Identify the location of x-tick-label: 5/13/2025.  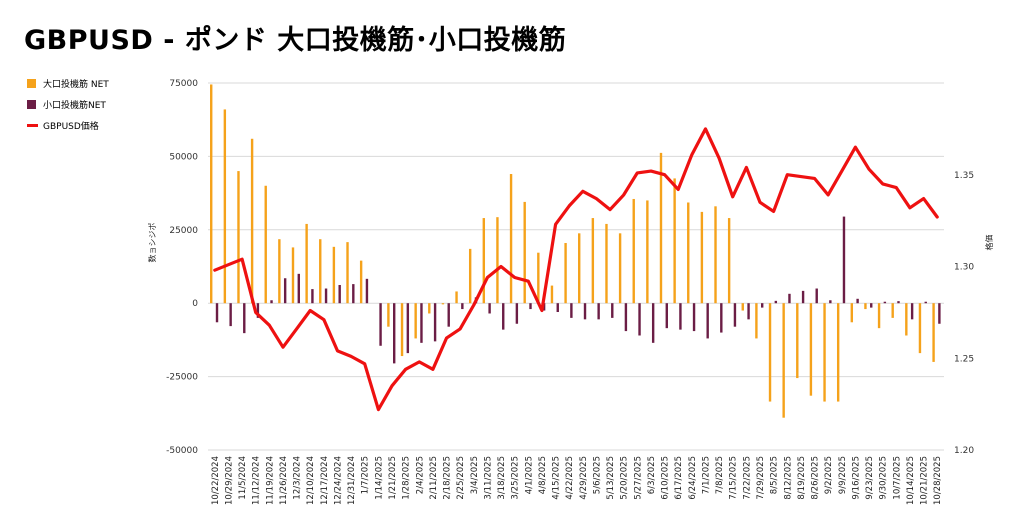
(611, 478).